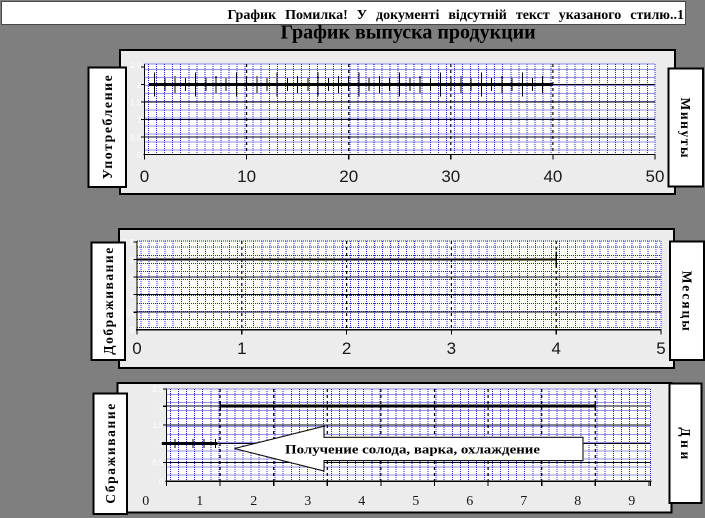 This screenshot has height=518, width=705. Describe the element at coordinates (631, 501) in the screenshot. I see `svg-text: 9` at that location.